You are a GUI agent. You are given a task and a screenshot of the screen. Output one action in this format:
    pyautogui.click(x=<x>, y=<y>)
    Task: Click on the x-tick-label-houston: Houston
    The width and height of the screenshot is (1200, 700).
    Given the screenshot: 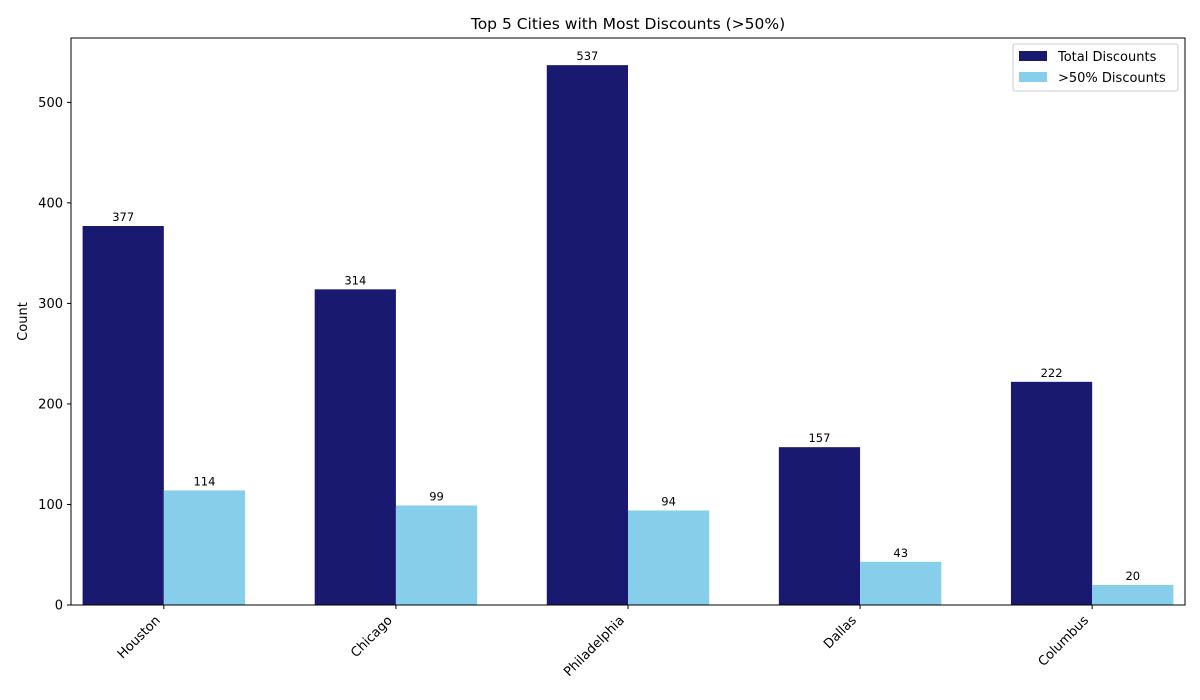 What is the action you would take?
    pyautogui.click(x=139, y=637)
    